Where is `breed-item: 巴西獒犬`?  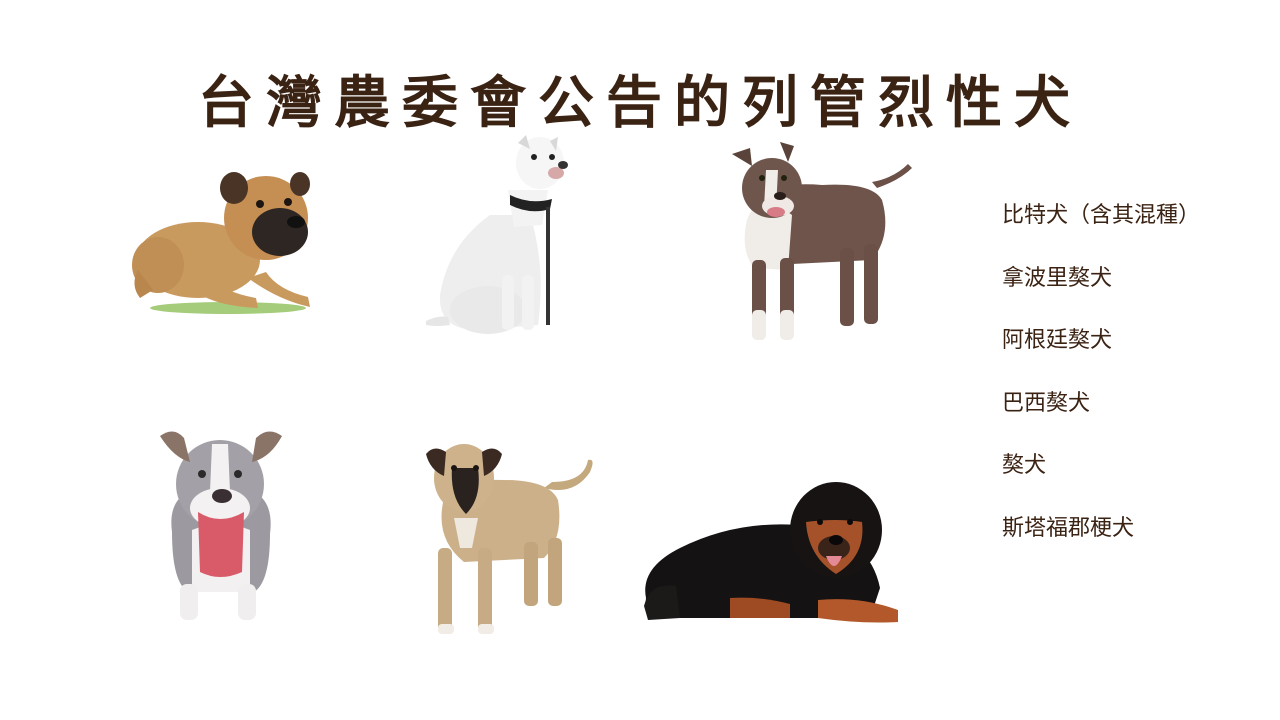
breed-item: 巴西獒犬 is located at coordinates (1046, 403).